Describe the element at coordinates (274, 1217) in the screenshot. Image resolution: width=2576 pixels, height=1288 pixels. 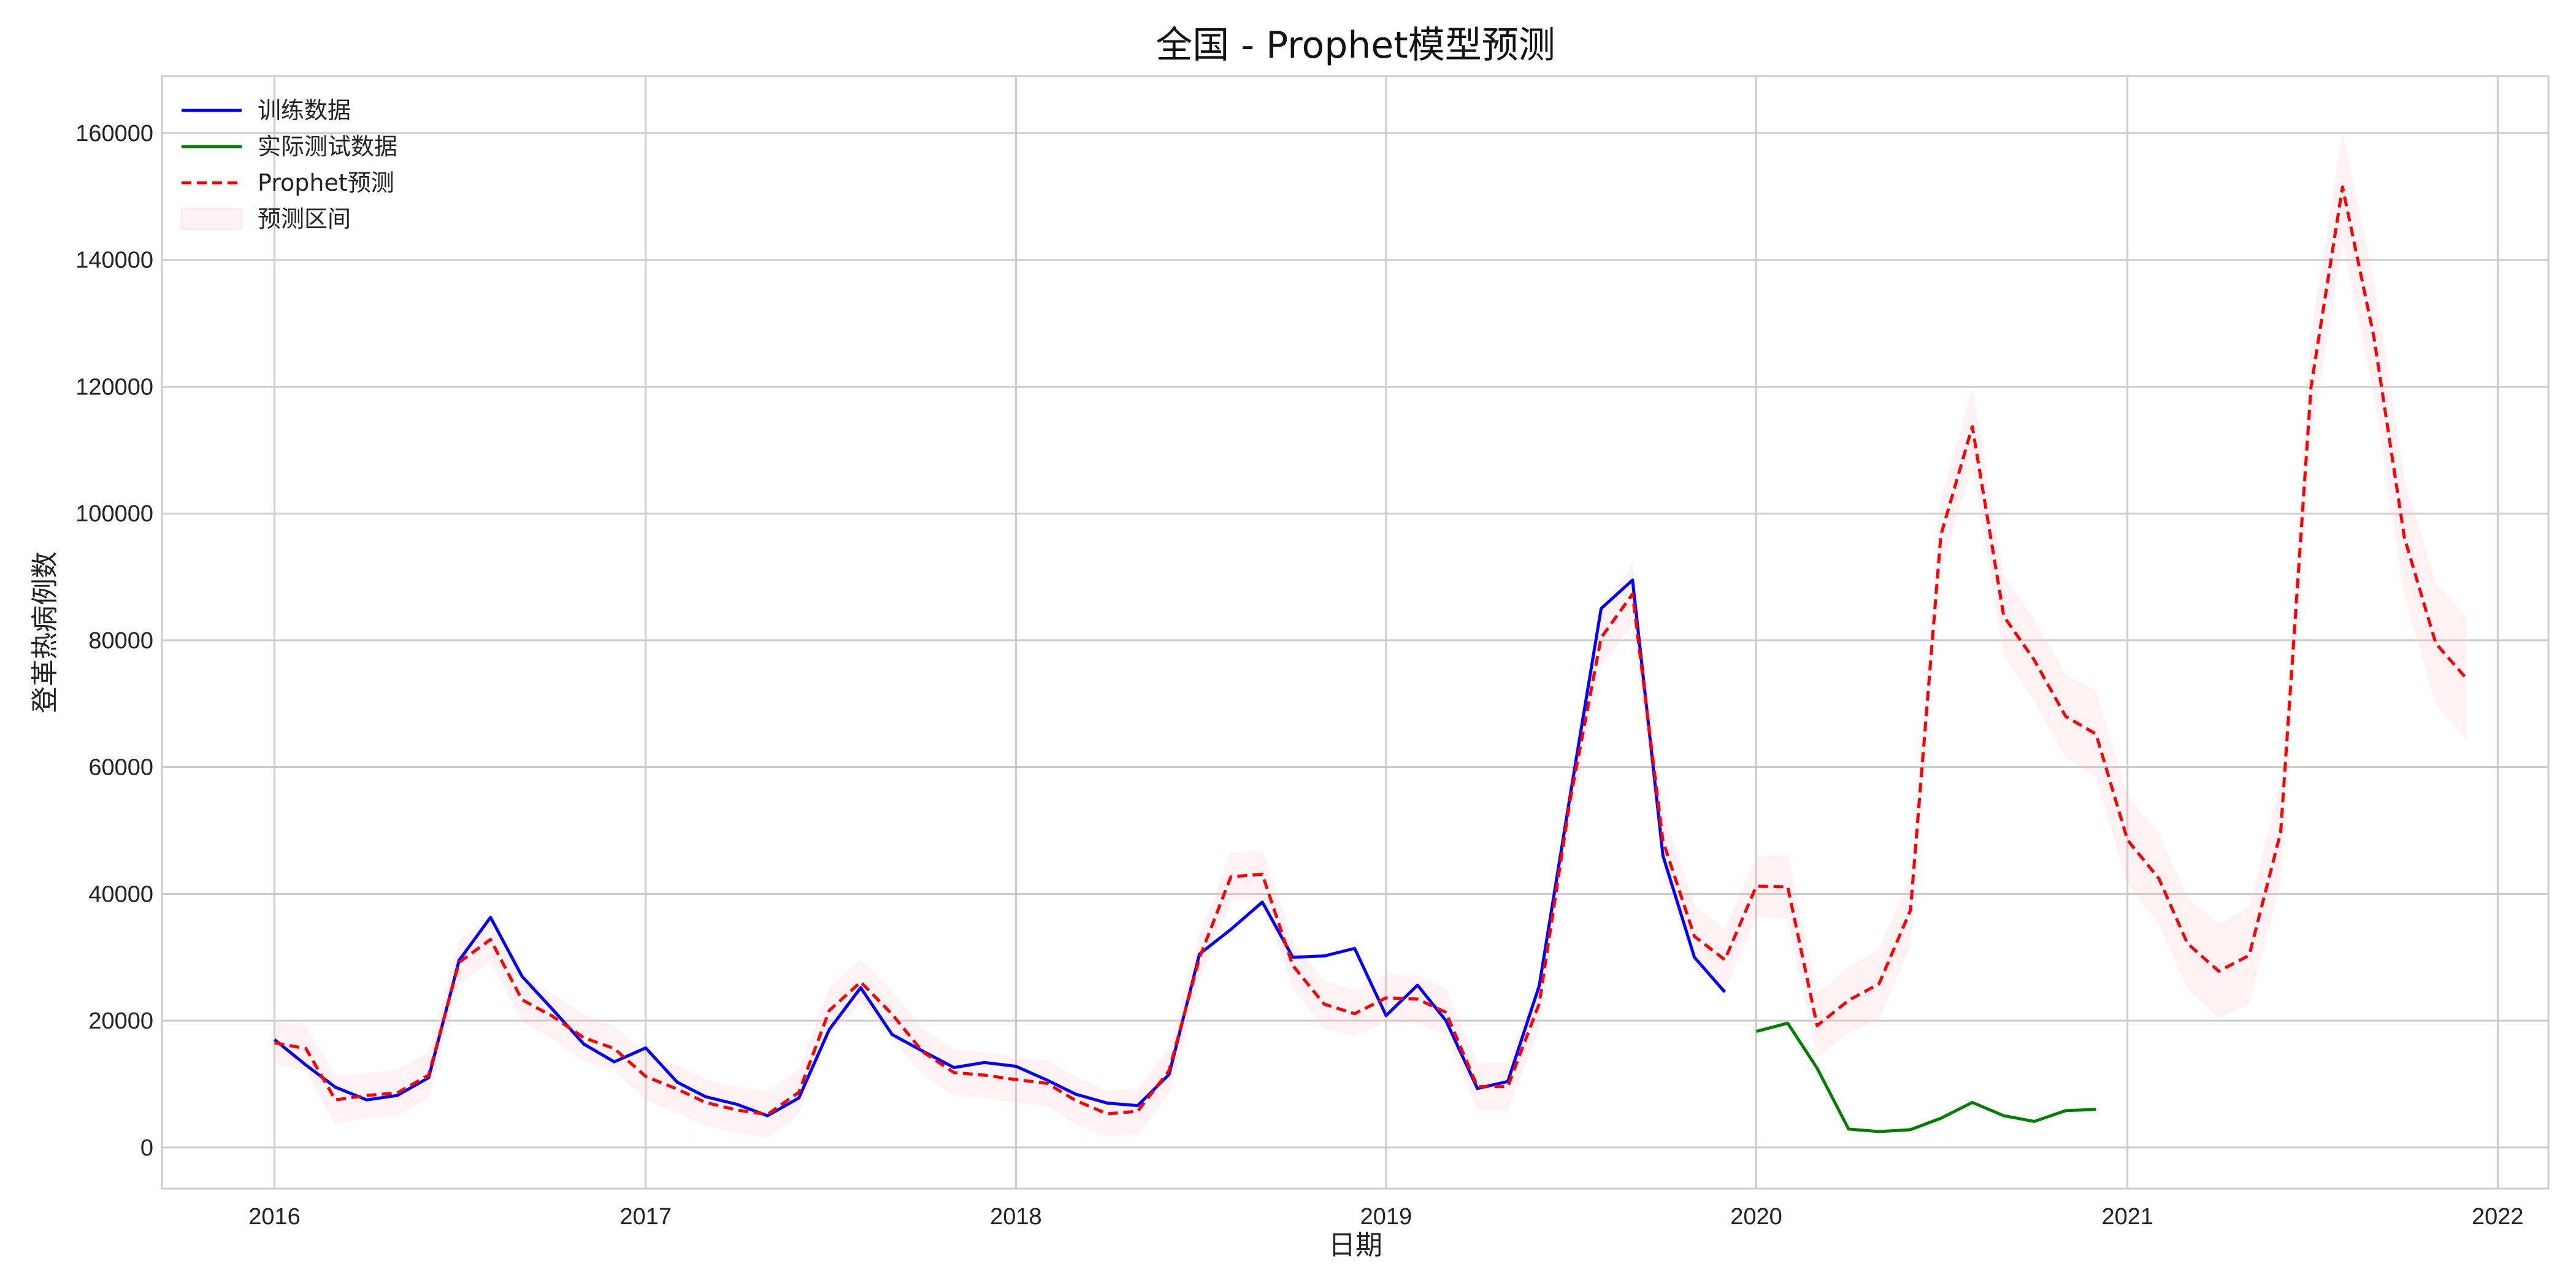
I see `x-tick-label: 2016` at that location.